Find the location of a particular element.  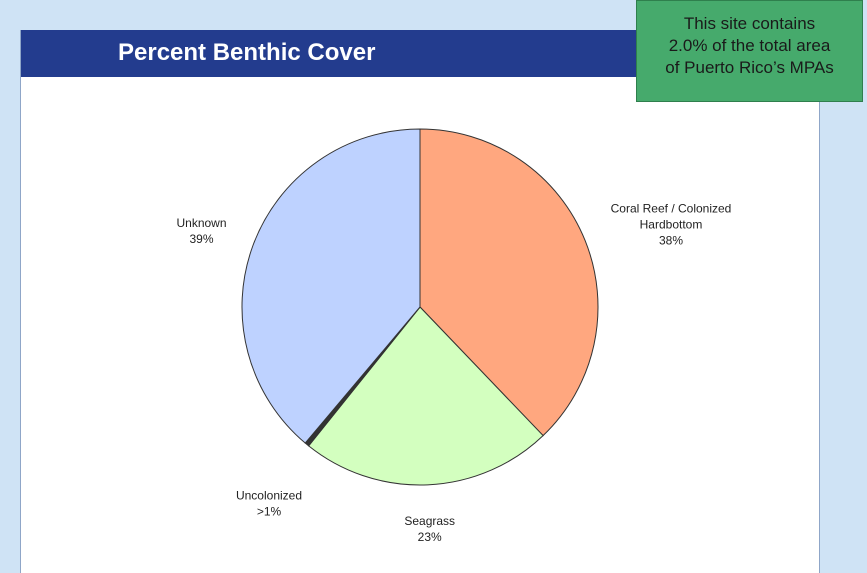

pie-label-uncolonized: Uncolonized >1% is located at coordinates (269, 503).